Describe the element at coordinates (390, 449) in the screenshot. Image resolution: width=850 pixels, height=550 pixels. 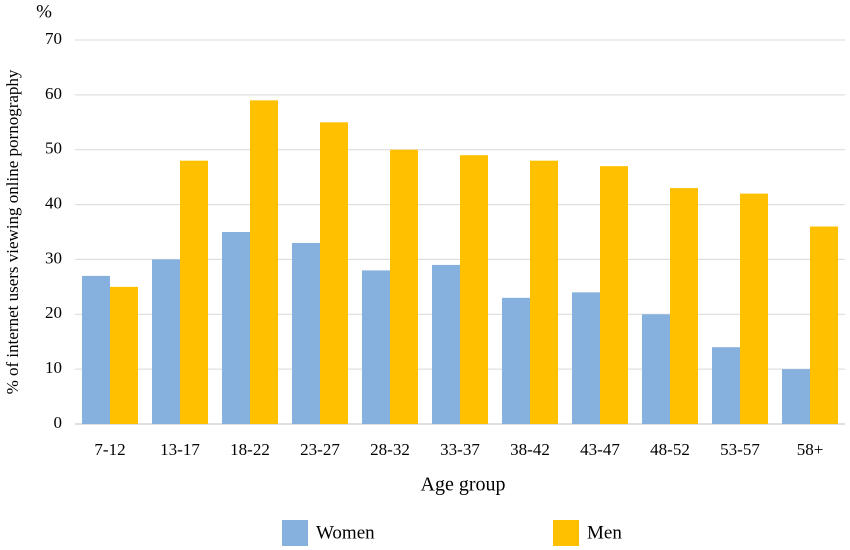
I see `x-tick-label: 28-32` at that location.